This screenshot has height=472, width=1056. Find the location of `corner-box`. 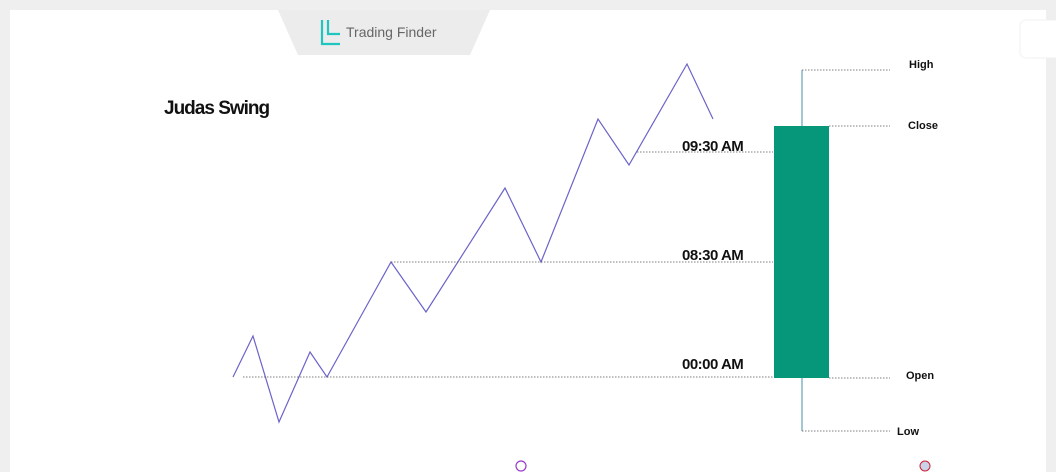

corner-box is located at coordinates (1037, 39).